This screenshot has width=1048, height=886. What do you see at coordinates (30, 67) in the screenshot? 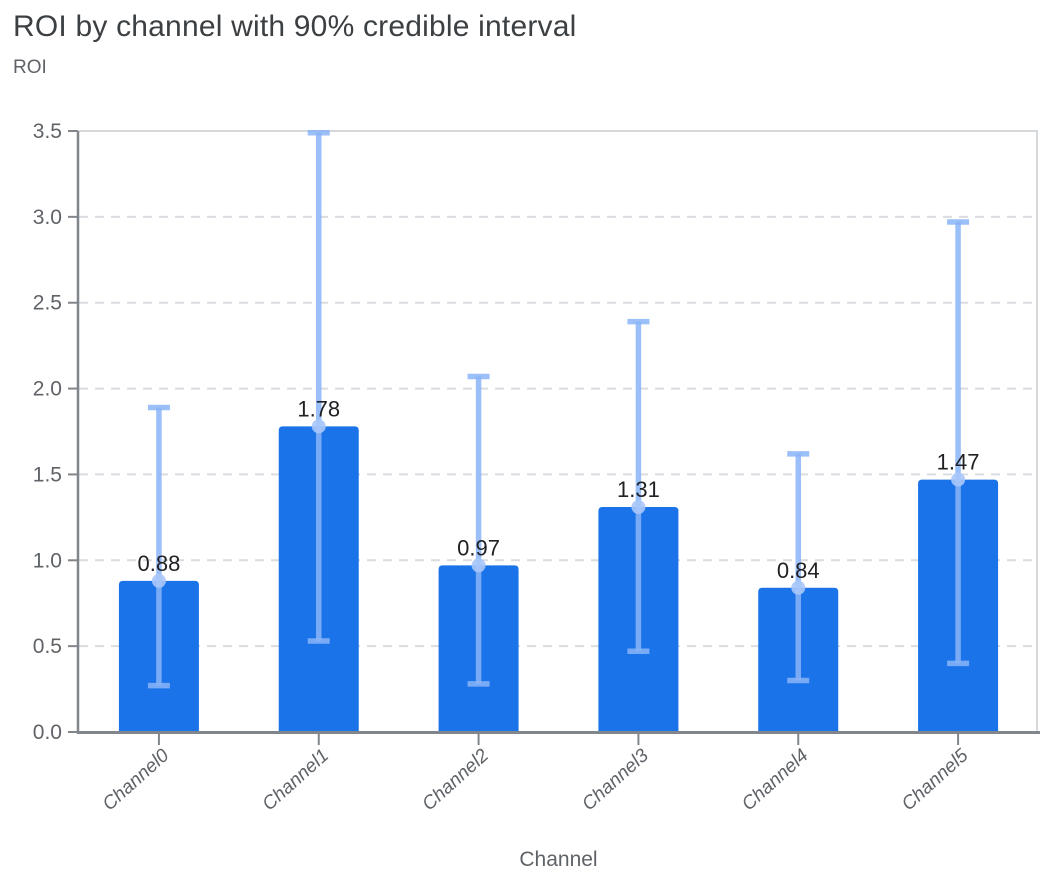
I see `y-axis-label: ROI` at bounding box center [30, 67].